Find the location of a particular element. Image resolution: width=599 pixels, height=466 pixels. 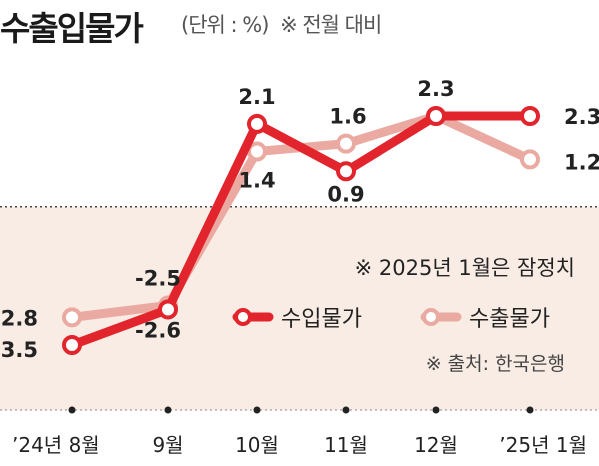

legend-export-label: 수출물가 is located at coordinates (509, 319).